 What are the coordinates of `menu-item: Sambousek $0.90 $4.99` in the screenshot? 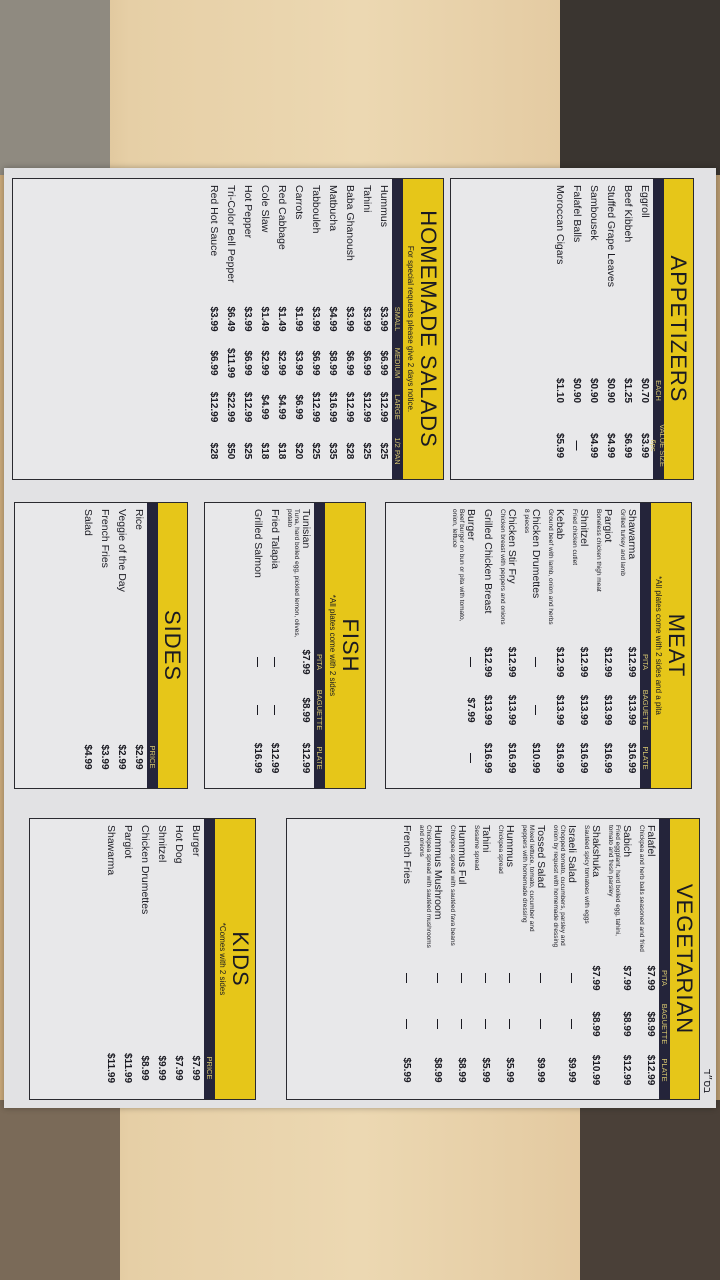 It's located at (593, 329).